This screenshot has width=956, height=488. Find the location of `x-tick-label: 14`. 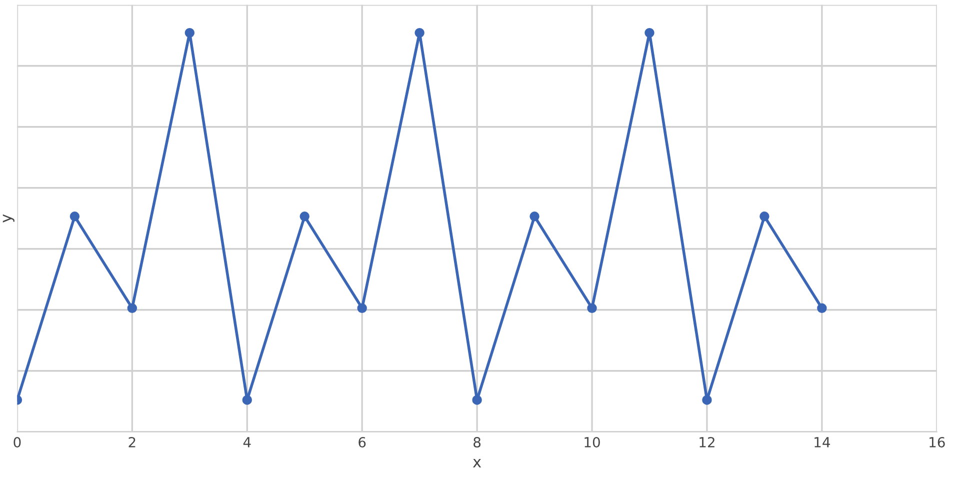

x-tick-label: 14 is located at coordinates (822, 442).